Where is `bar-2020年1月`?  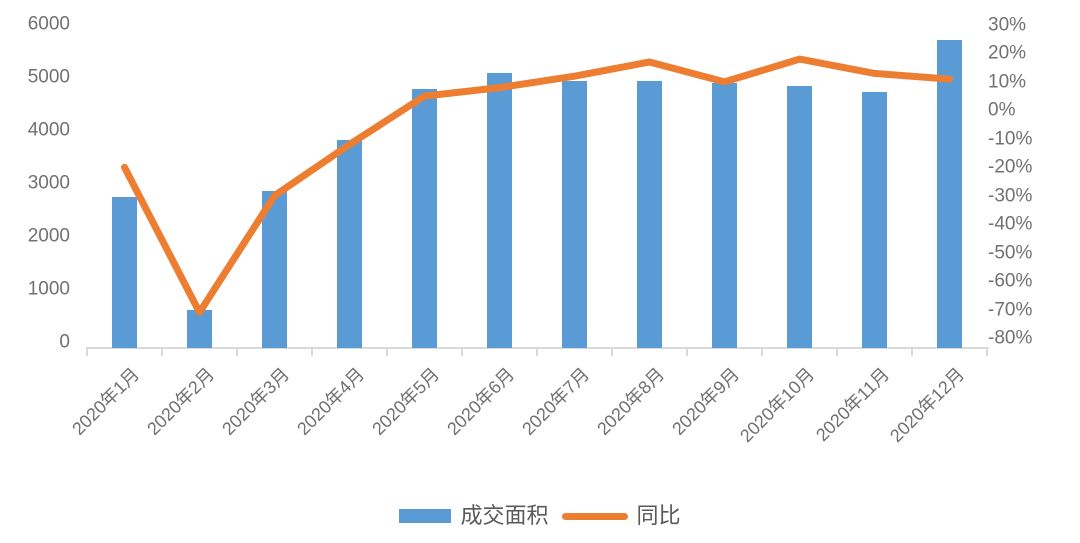 bar-2020年1月 is located at coordinates (124, 272).